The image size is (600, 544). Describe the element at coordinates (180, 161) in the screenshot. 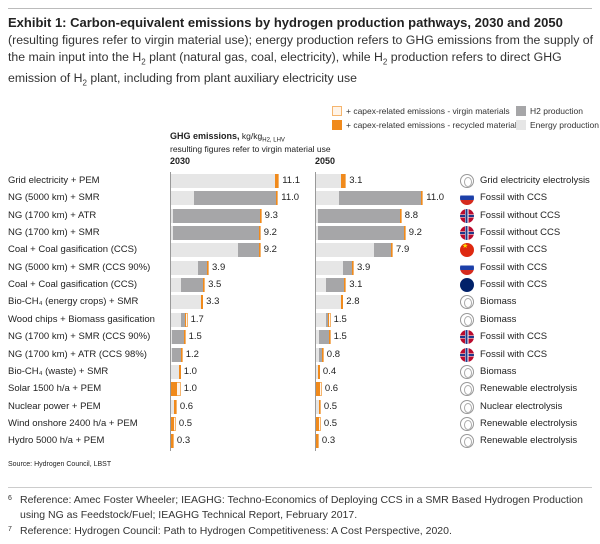

I see `panel-title-2030: 2030` at that location.